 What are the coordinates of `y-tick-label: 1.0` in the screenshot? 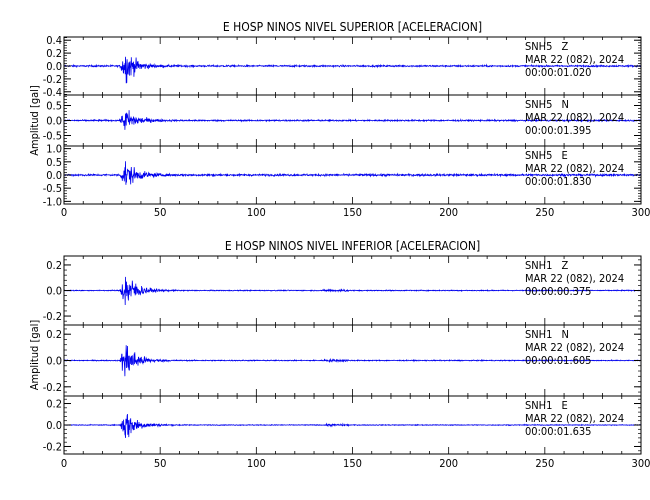 It's located at (54, 149).